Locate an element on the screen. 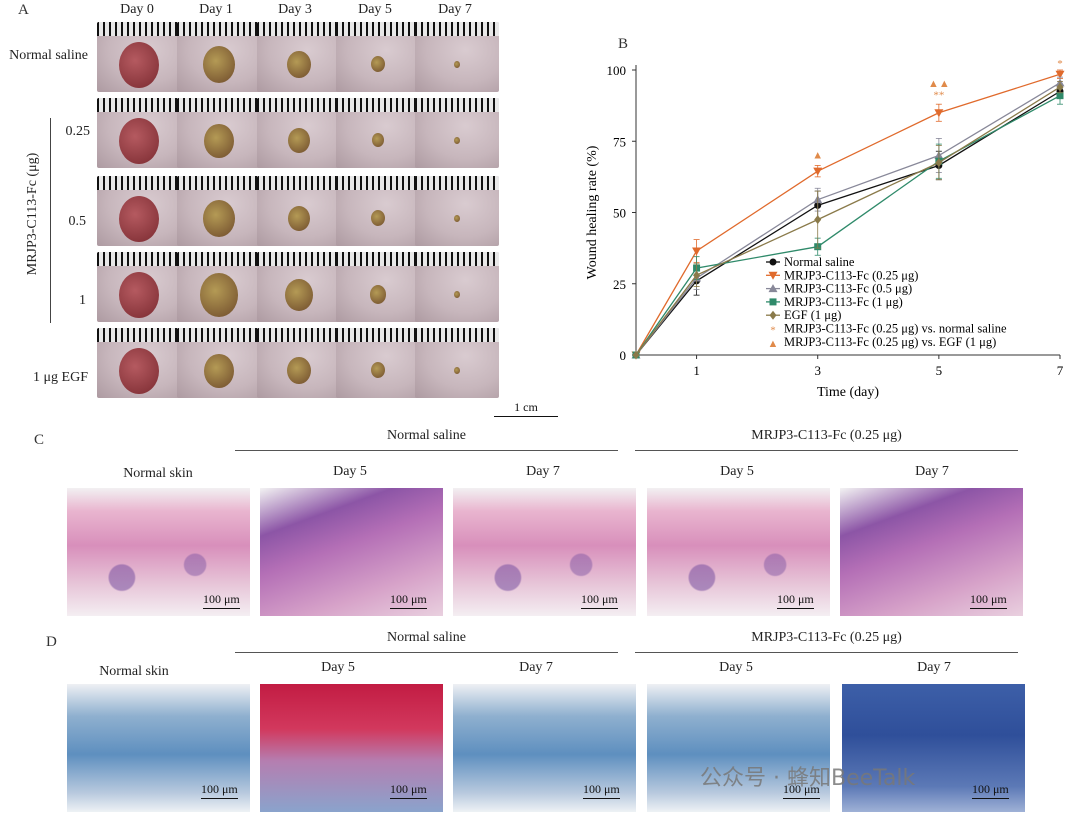 Image resolution: width=1080 pixels, height=822 pixels. panel-d-group2-line is located at coordinates (826, 652).